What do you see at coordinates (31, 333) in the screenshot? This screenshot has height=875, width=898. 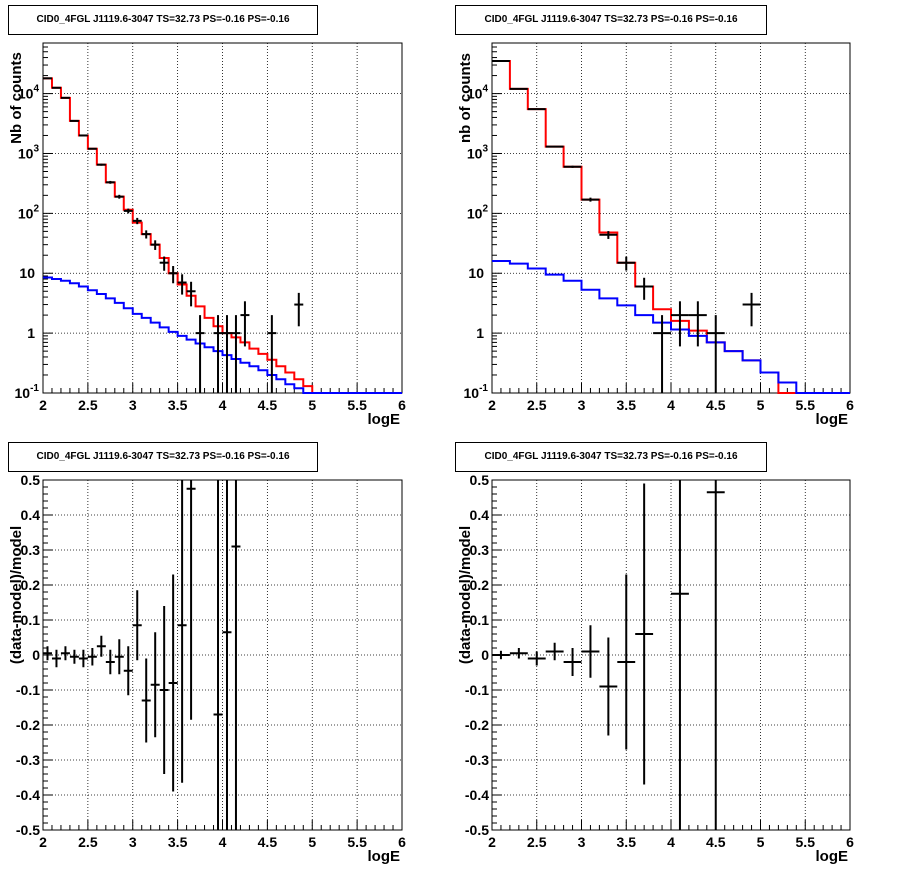 I see `y-tick-label: 1` at bounding box center [31, 333].